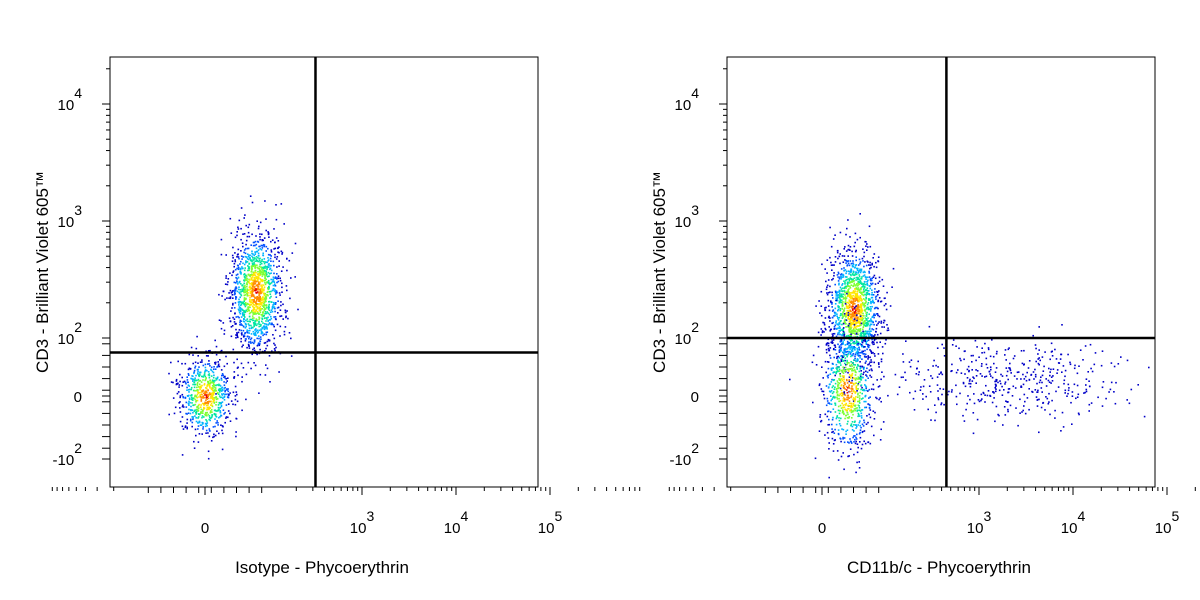 This screenshot has height=600, width=1200. Describe the element at coordinates (233, 327) in the screenshot. I see `event-dots` at that location.